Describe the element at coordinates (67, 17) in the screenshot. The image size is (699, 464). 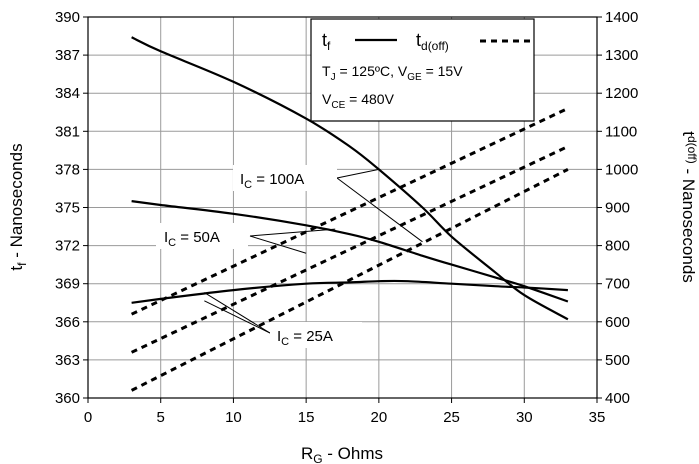
I see `y-left-tick-label: 390` at that location.